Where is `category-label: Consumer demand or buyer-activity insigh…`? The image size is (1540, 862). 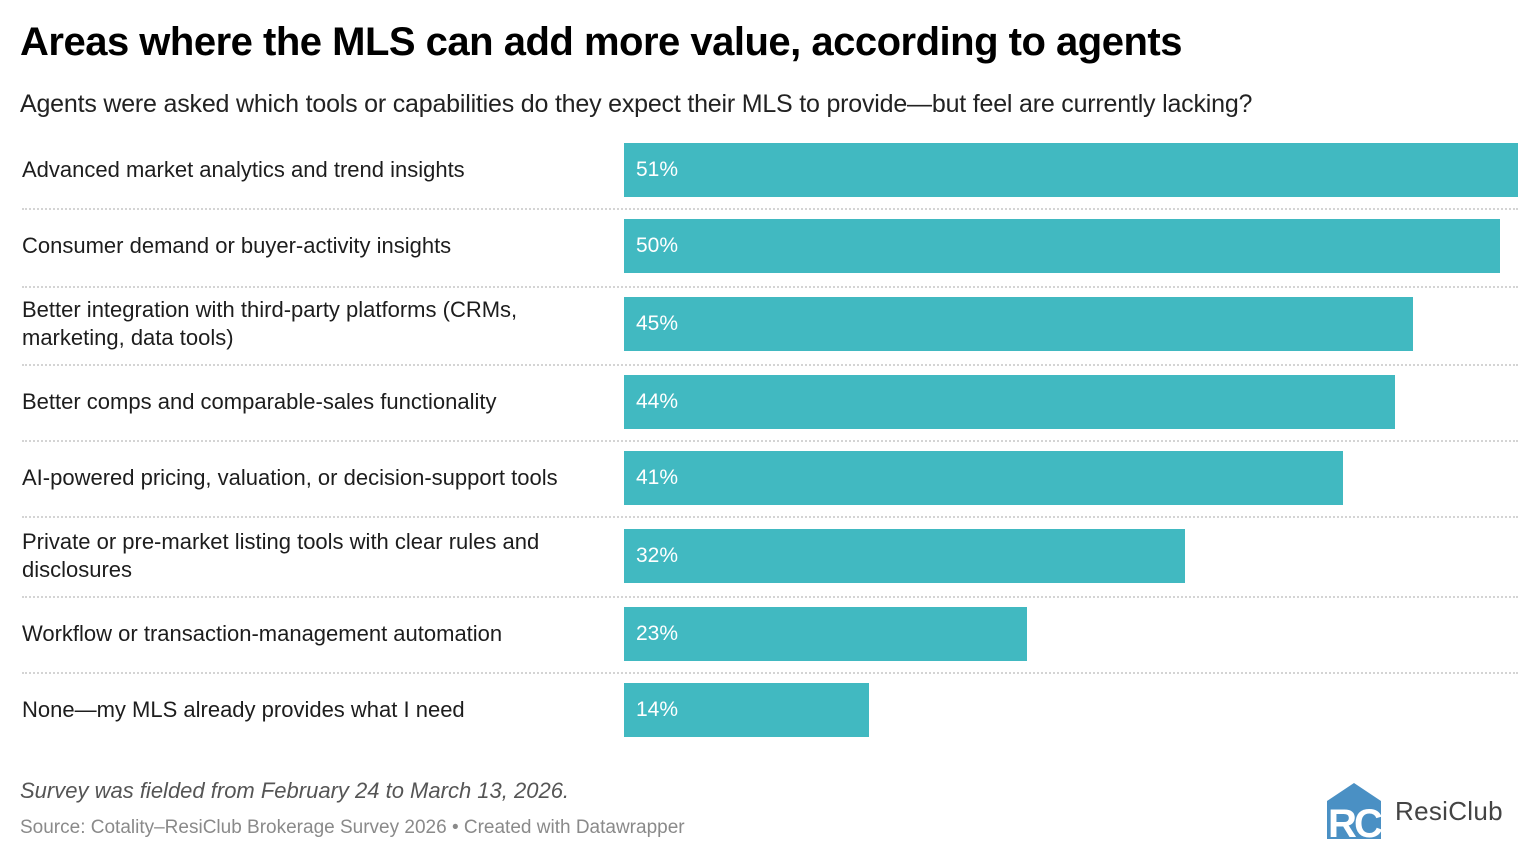 category-label: Consumer demand or buyer-activity insigh… is located at coordinates (319, 246).